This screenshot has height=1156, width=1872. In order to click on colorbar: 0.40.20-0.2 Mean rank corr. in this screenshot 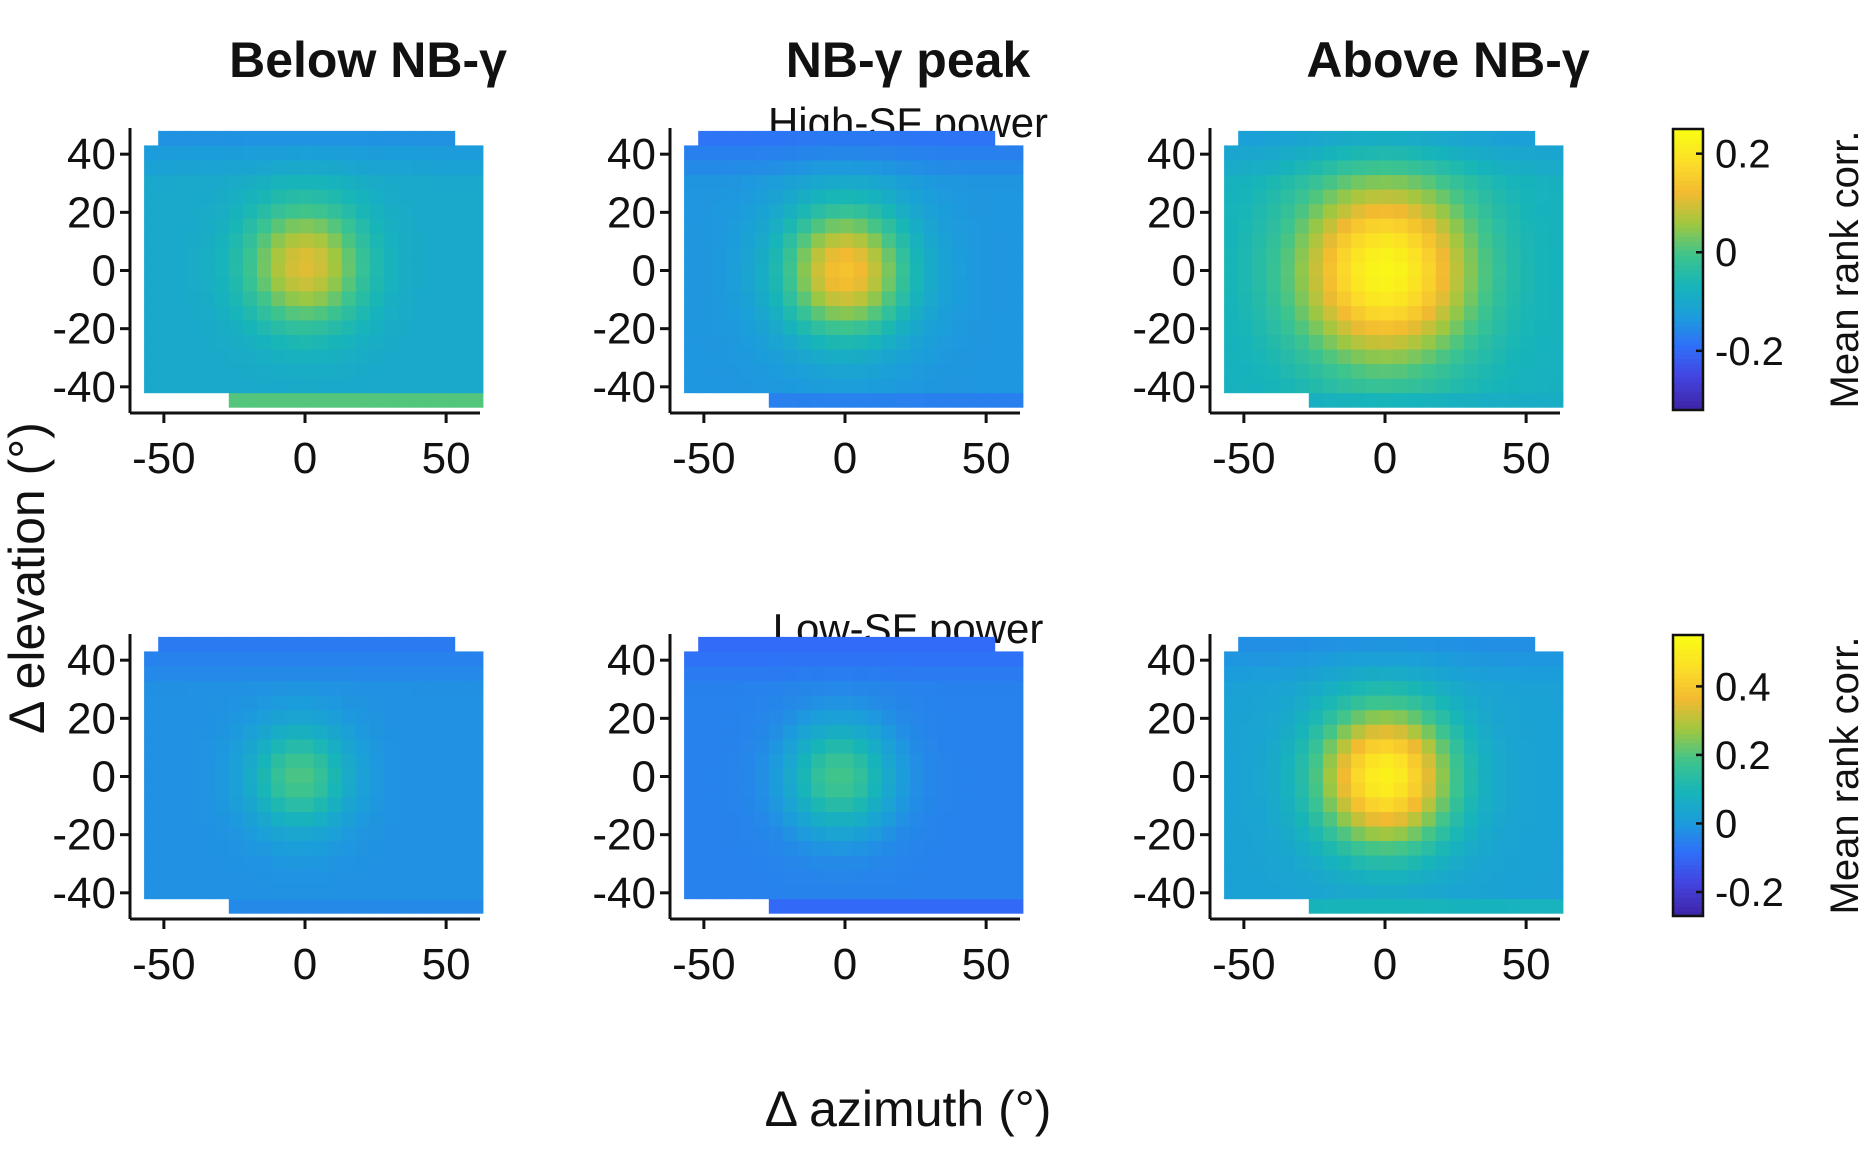, I will do `click(1769, 775)`.